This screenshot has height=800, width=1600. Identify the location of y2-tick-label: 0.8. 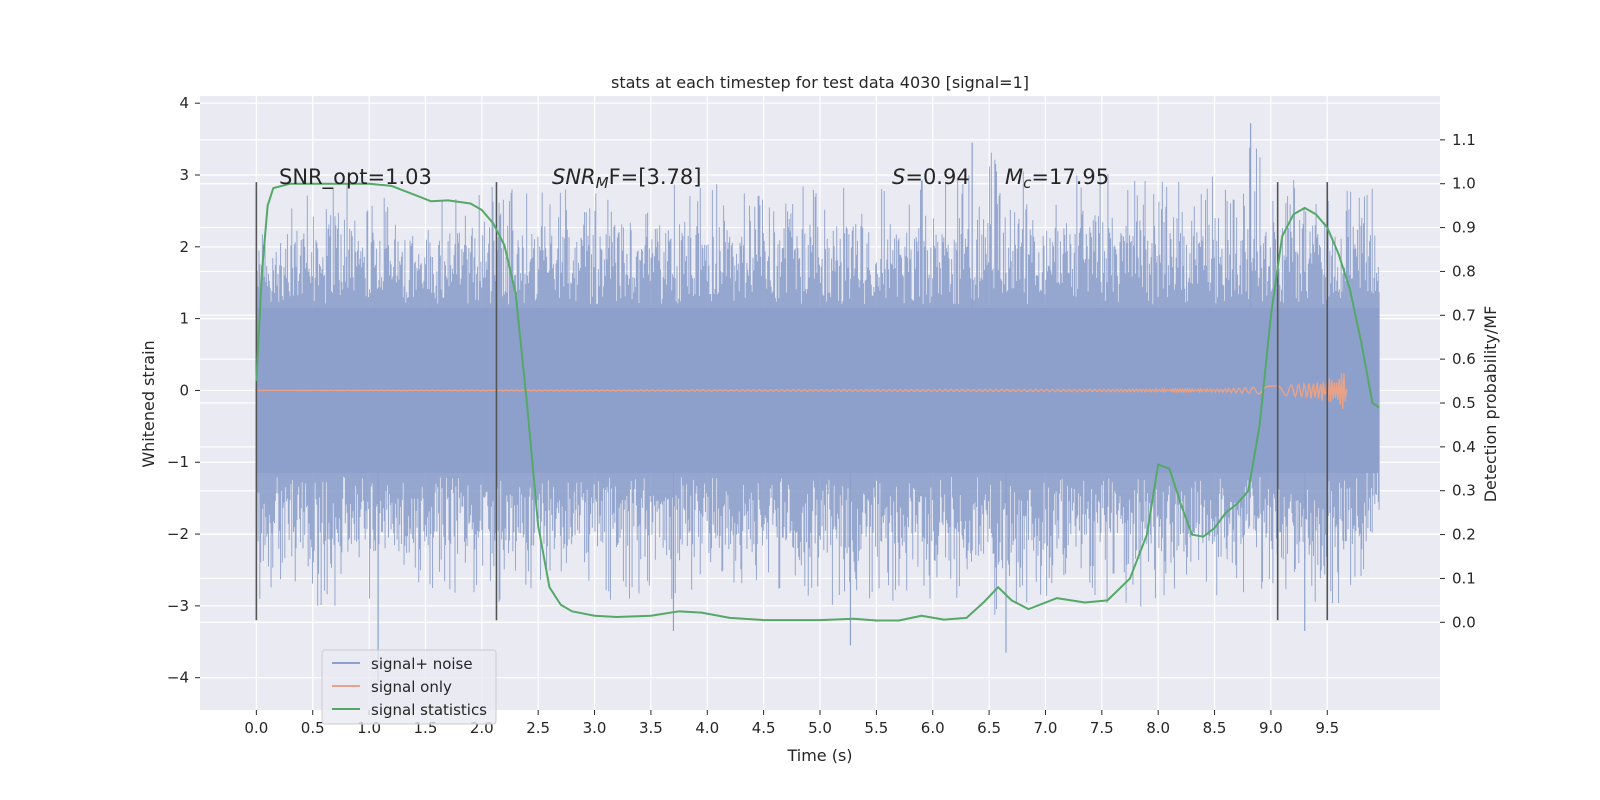
(1464, 271).